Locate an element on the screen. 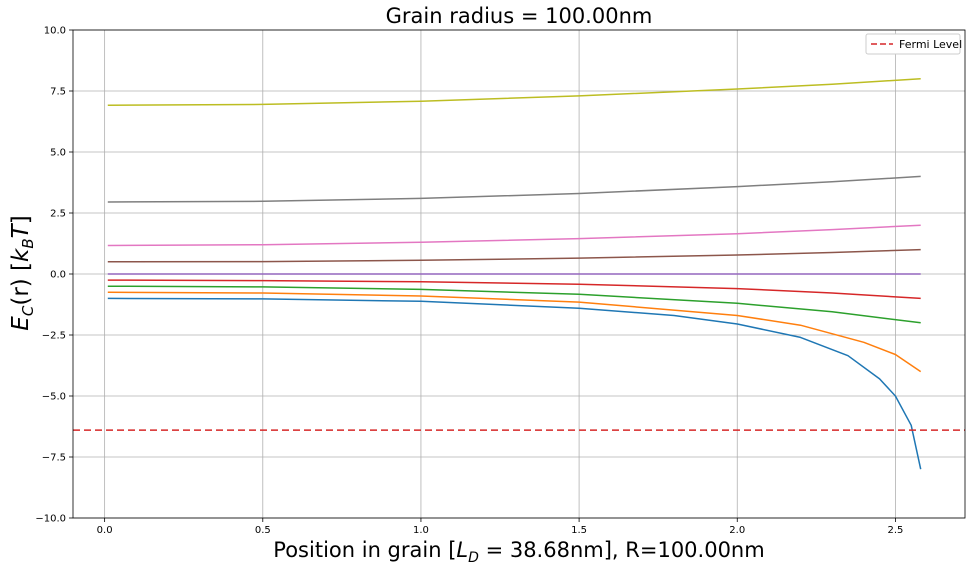 The image size is (972, 575). y-tick-label: 7.5 is located at coordinates (58, 92).